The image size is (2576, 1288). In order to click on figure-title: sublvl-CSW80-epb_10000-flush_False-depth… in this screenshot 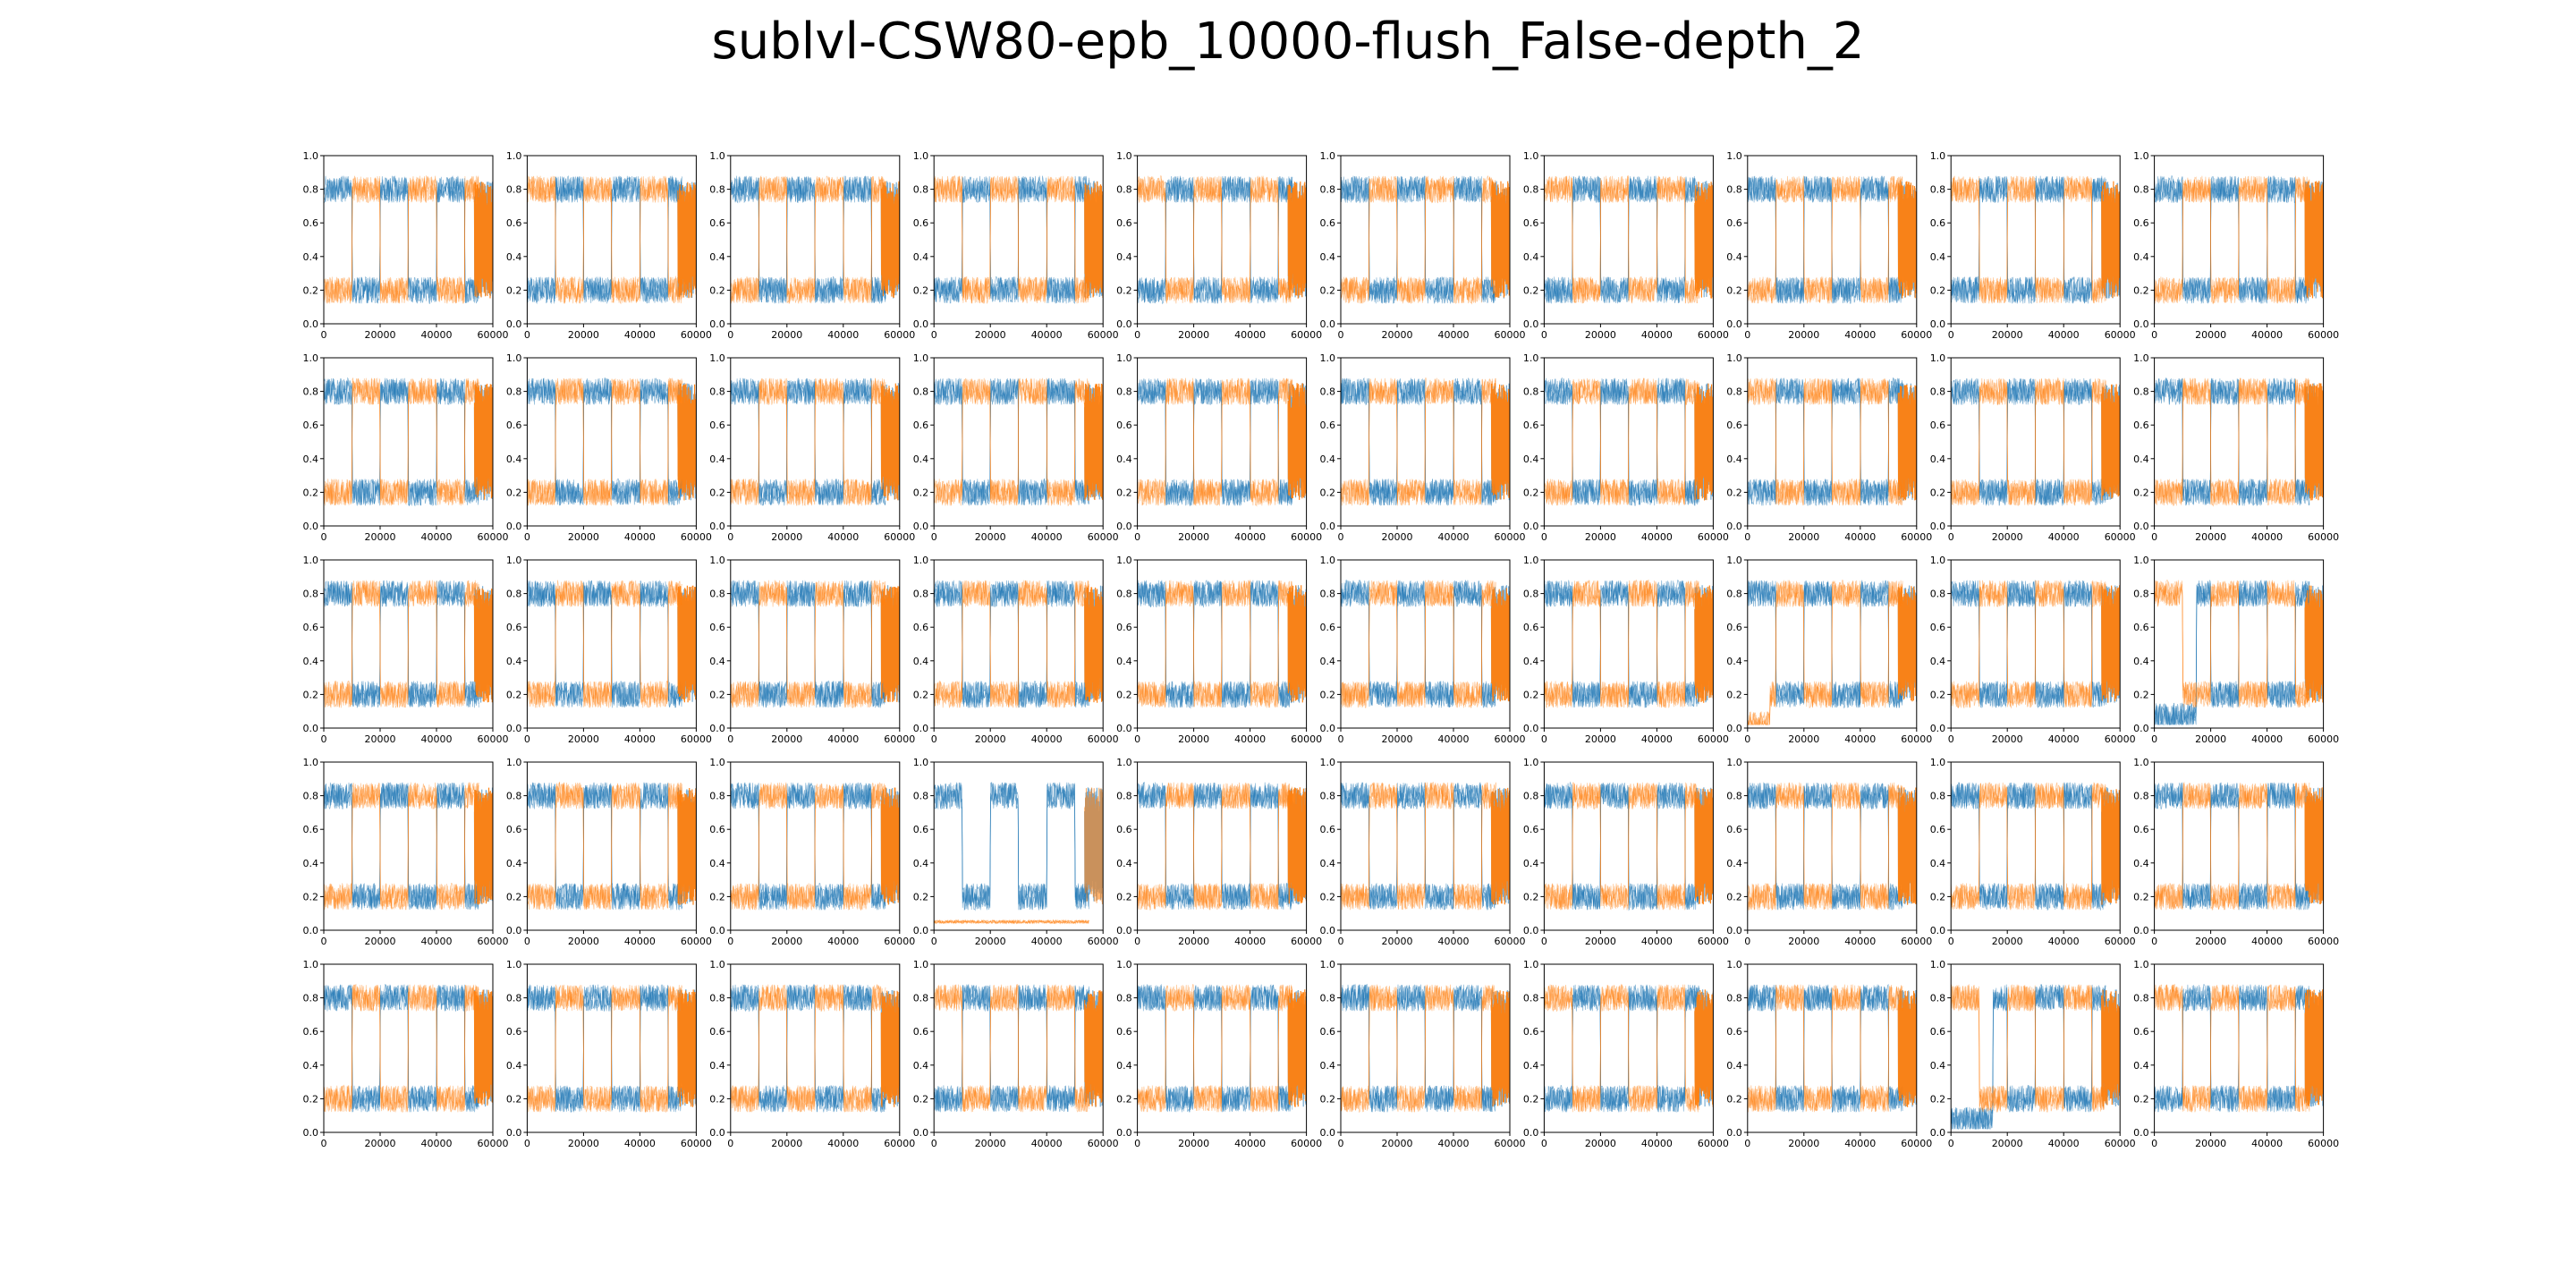, I will do `click(1288, 42)`.